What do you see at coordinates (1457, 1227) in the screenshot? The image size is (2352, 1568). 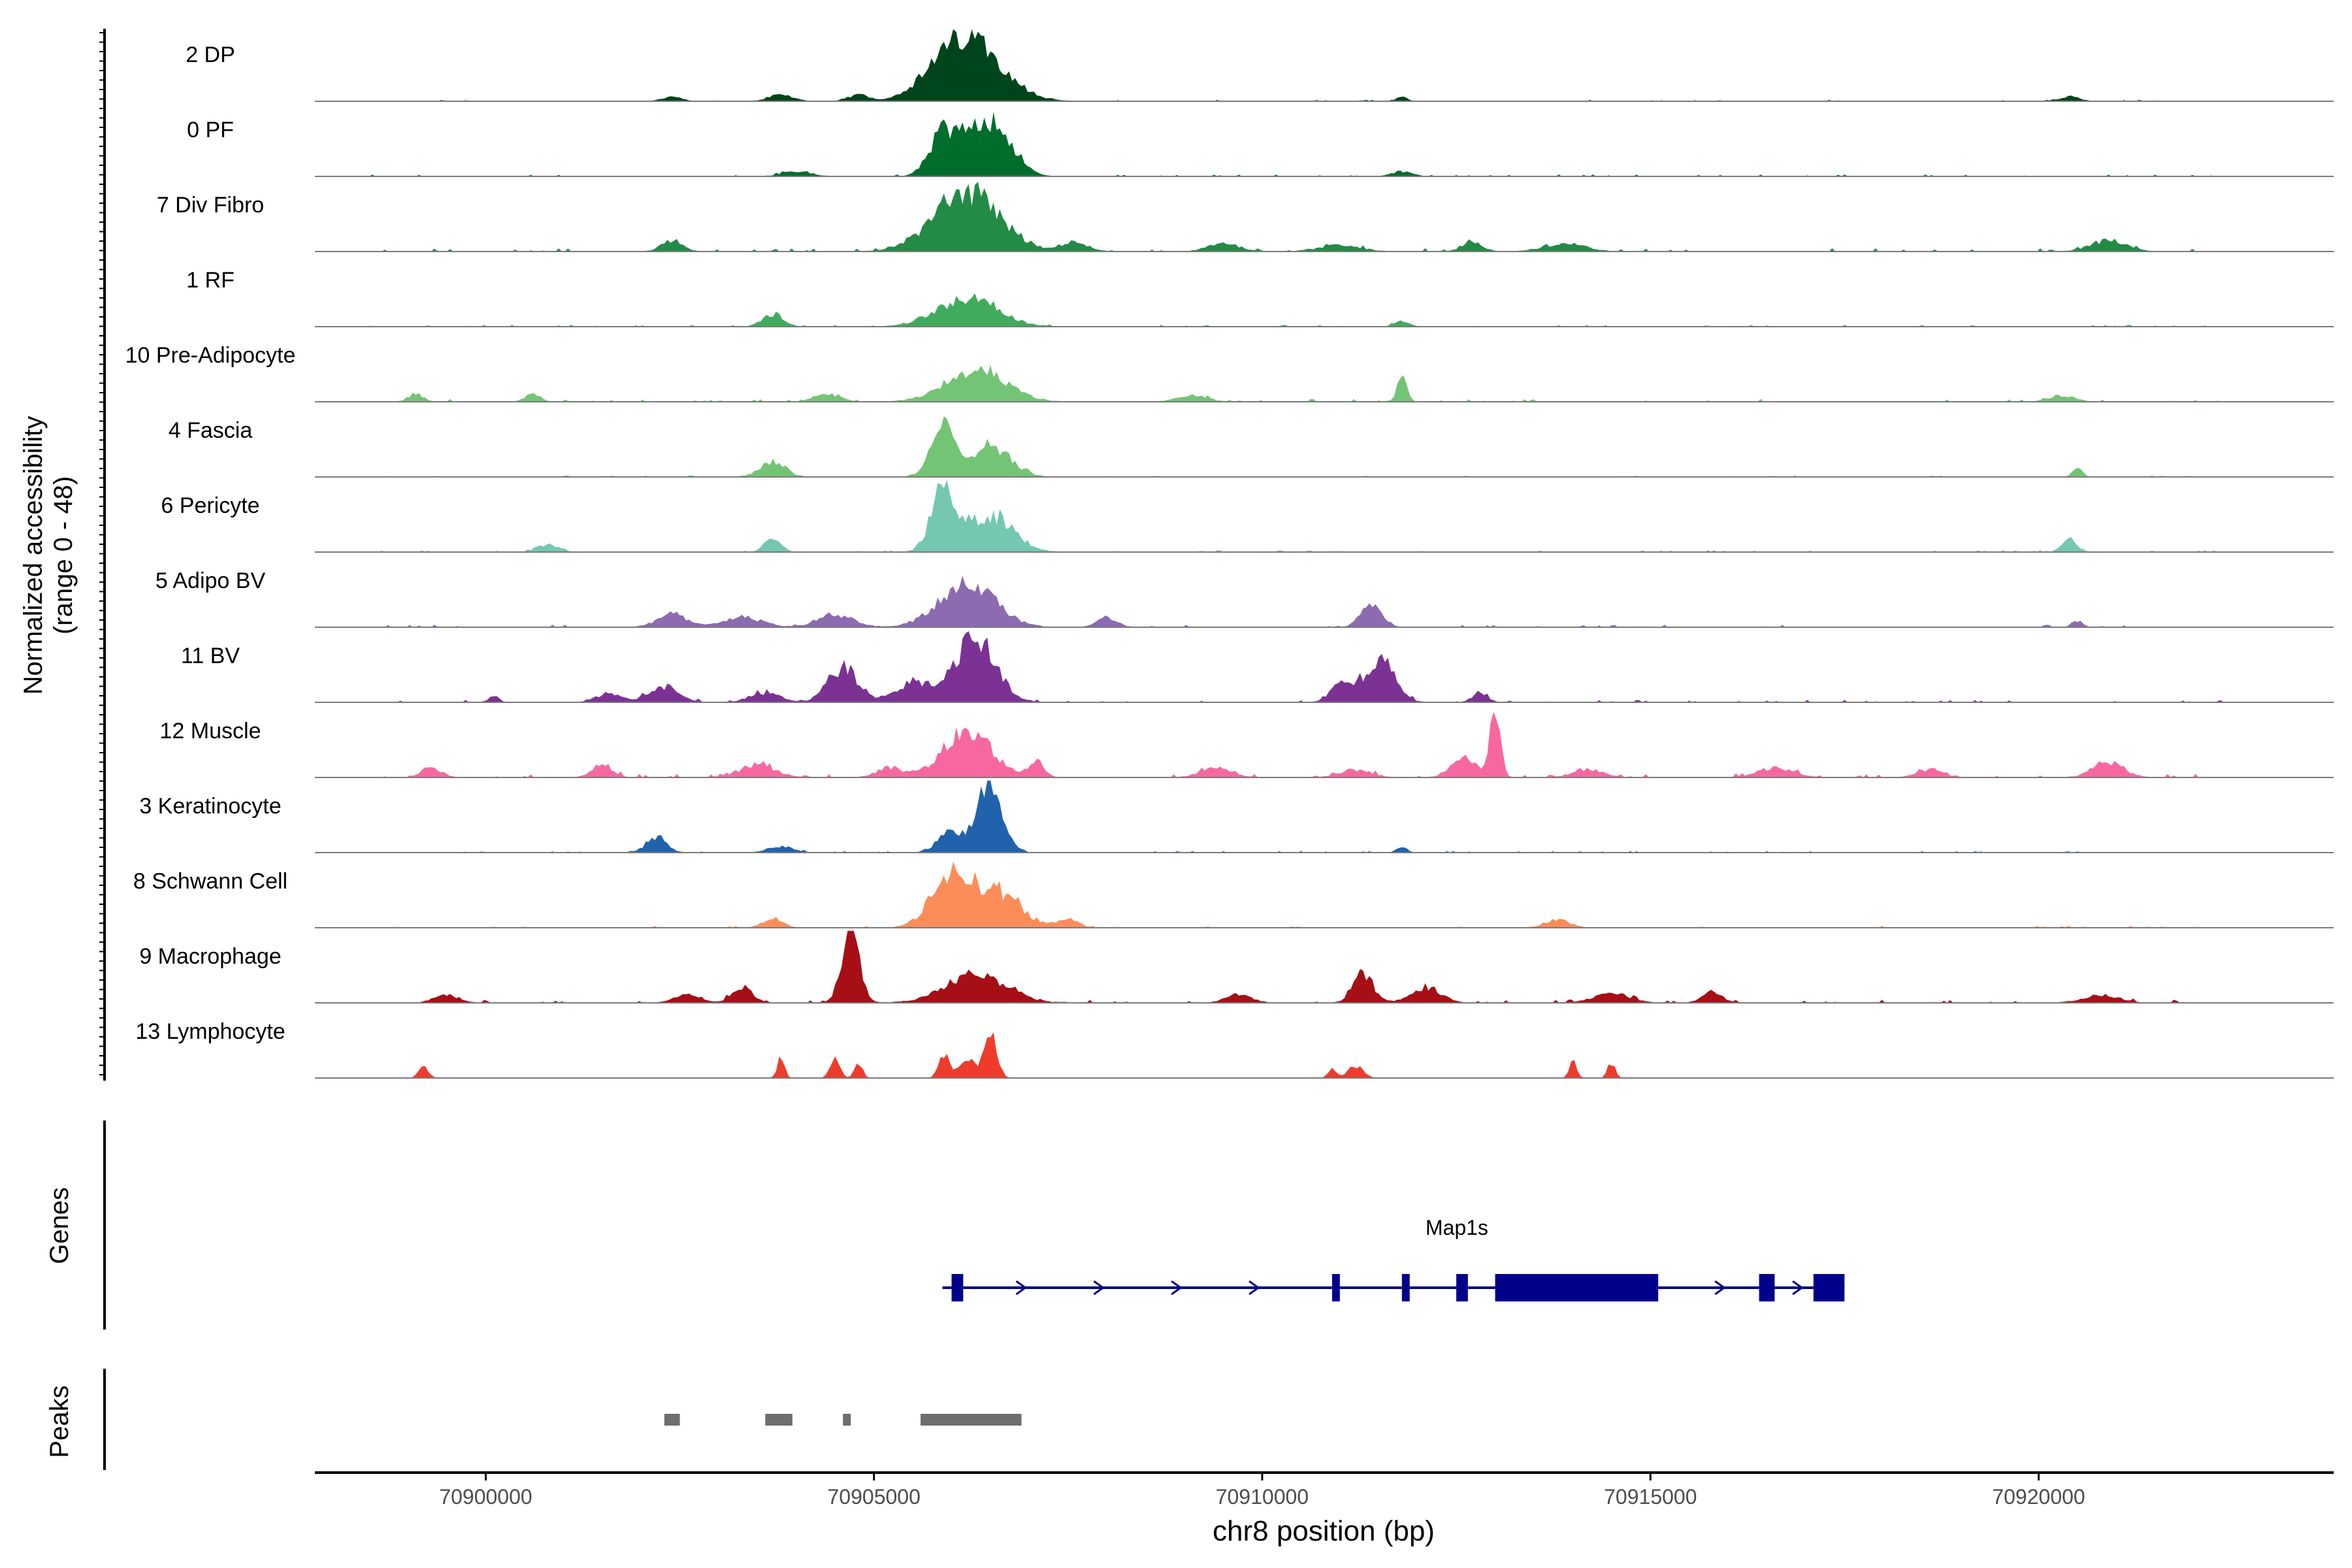 I see `gene-name-label: Map1s` at bounding box center [1457, 1227].